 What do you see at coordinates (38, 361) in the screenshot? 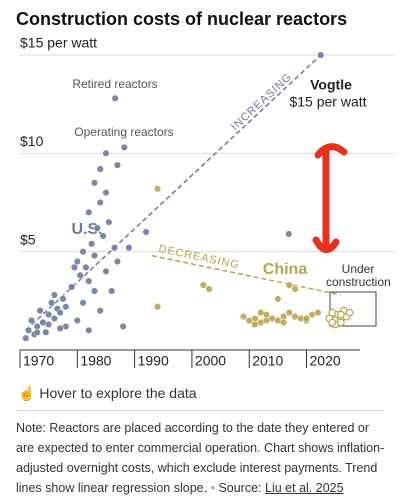
I see `x-tick-label: 1970` at bounding box center [38, 361].